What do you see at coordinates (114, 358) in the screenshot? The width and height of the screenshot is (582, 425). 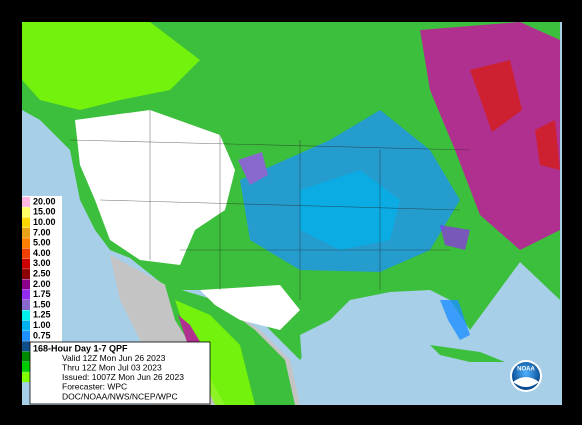 I see `info-line: Valid 12Z Mon Jun 26 2023` at bounding box center [114, 358].